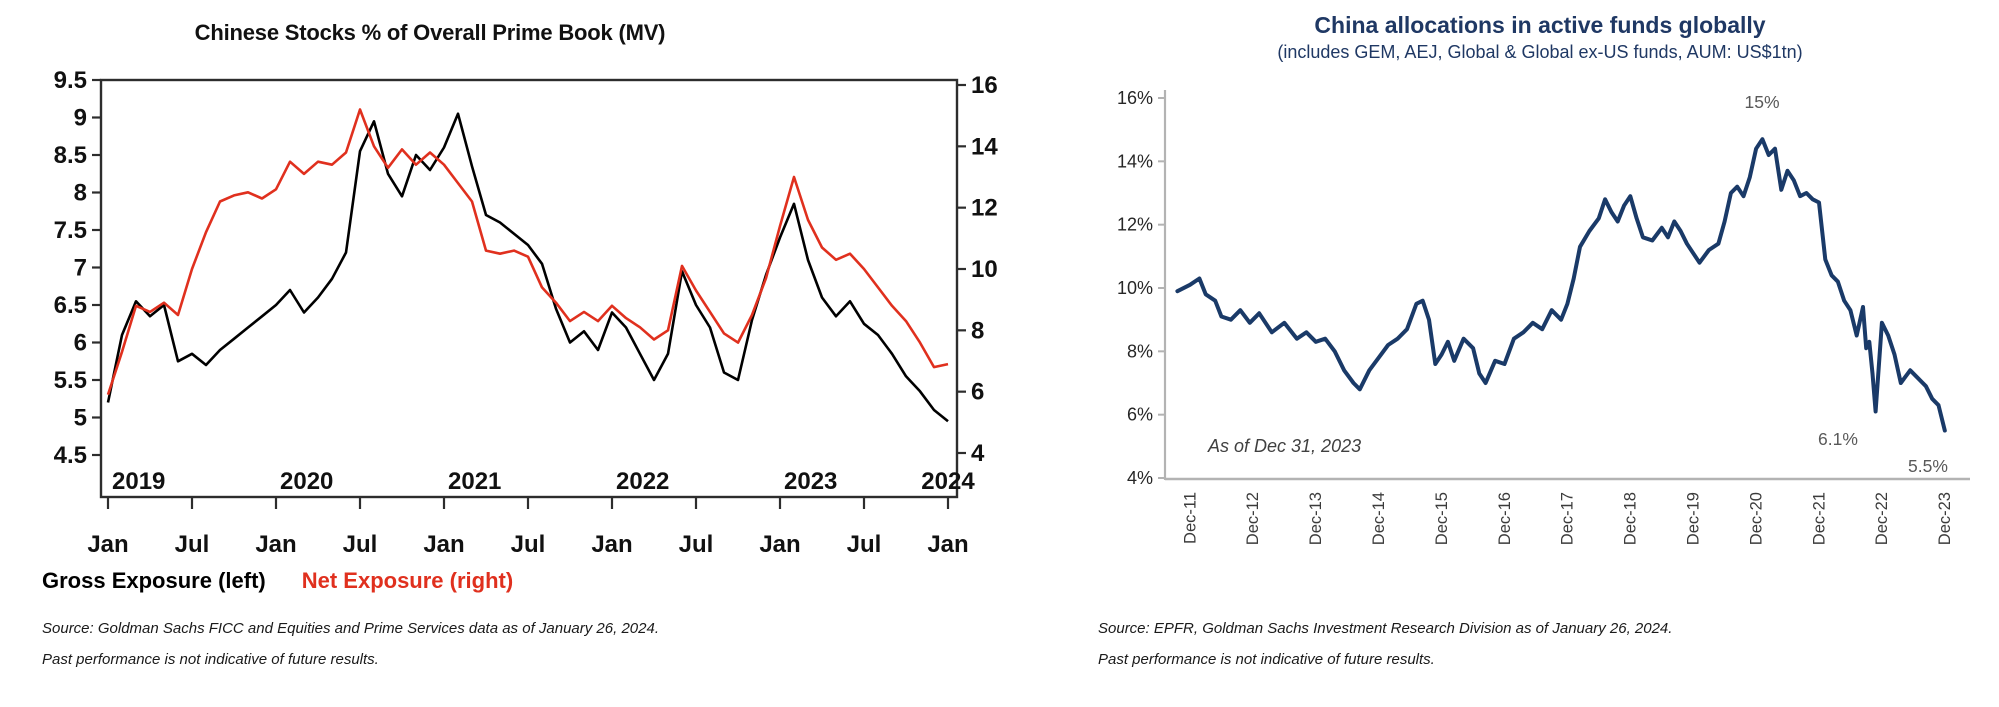 The height and width of the screenshot is (707, 1999). I want to click on year-label: 2023, so click(810, 481).